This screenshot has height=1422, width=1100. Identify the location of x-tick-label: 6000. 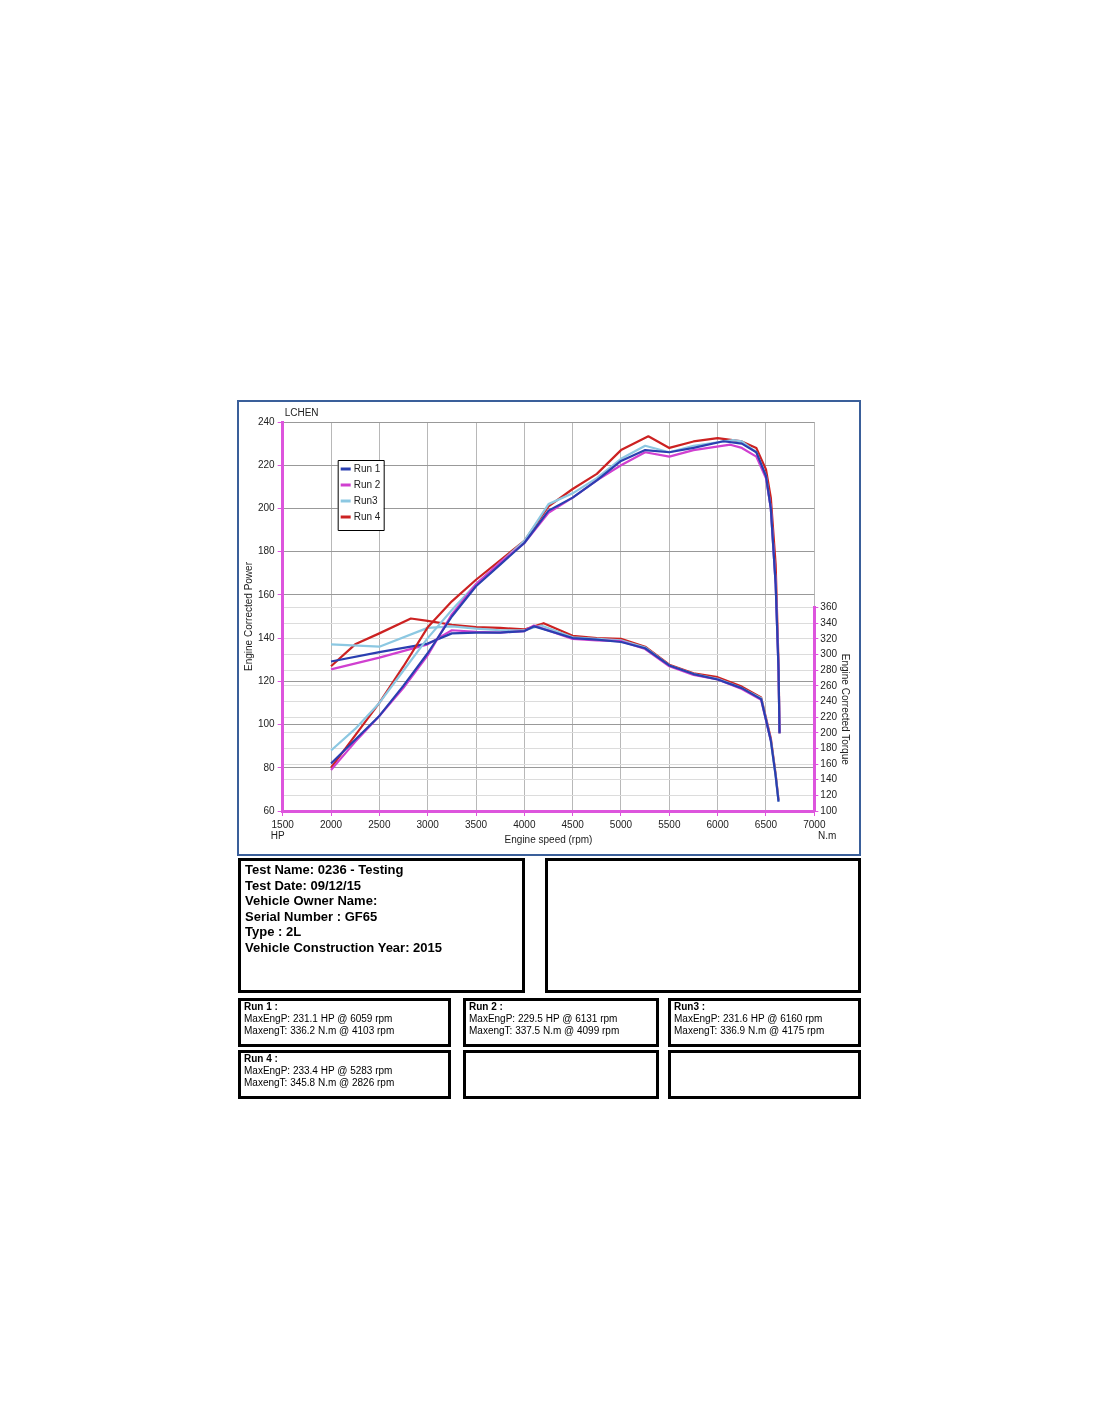
(718, 824).